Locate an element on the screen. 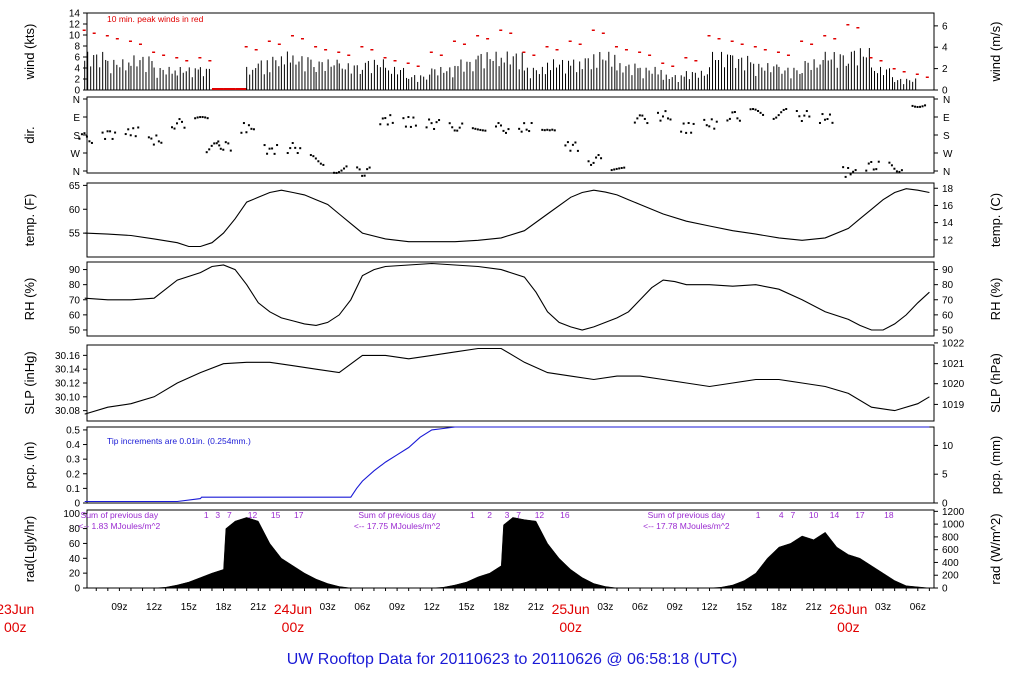 This screenshot has height=700, width=1024. radiation-left-tick-label: 100 is located at coordinates (71, 514).